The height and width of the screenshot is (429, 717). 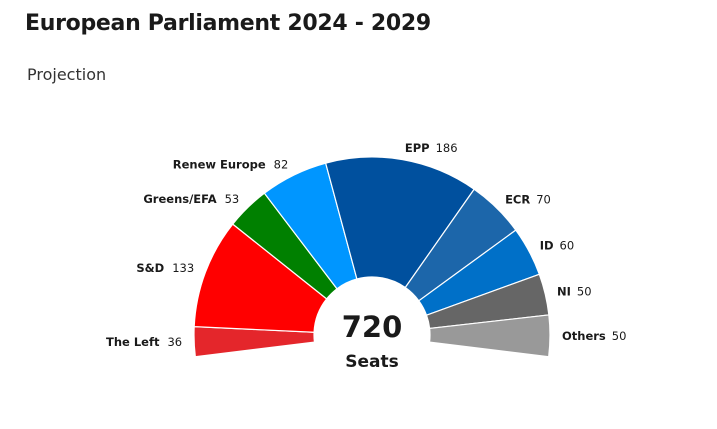 I want to click on label-value-s-and-d: 133, so click(x=183, y=268).